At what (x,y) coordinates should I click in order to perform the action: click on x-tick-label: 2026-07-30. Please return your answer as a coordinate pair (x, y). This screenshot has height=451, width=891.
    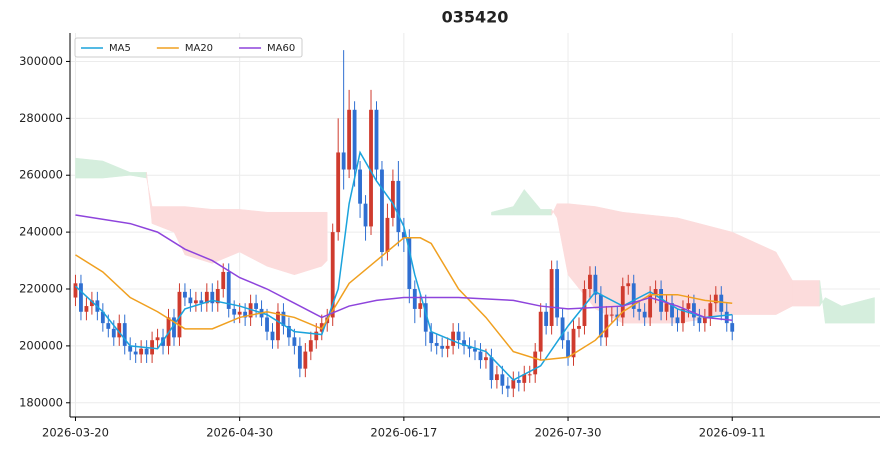
    Looking at the image, I should click on (568, 433).